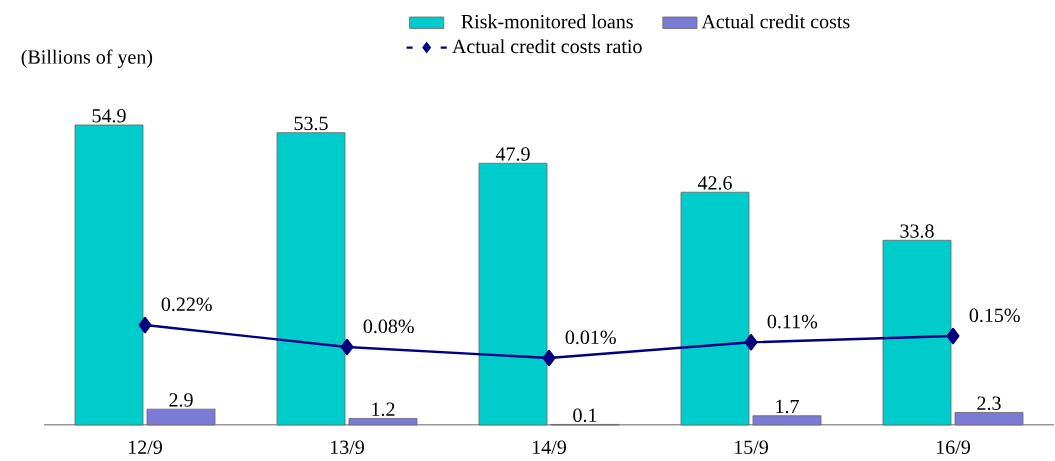 This screenshot has width=1055, height=461. What do you see at coordinates (917, 231) in the screenshot?
I see `data-label: 33.8` at bounding box center [917, 231].